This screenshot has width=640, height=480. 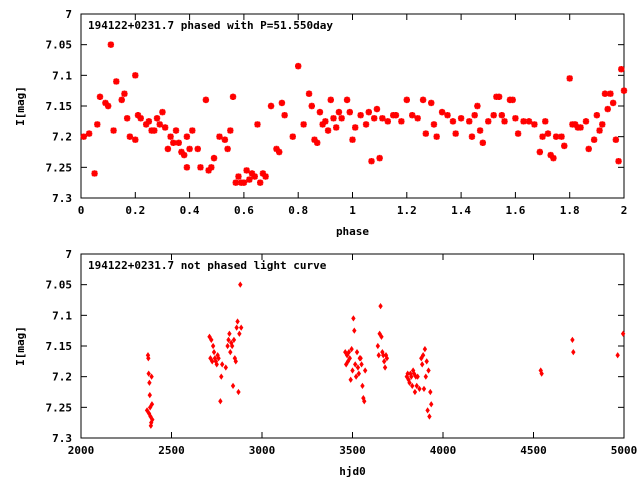 I want to click on x-tick-label: 3000, so click(x=262, y=450).